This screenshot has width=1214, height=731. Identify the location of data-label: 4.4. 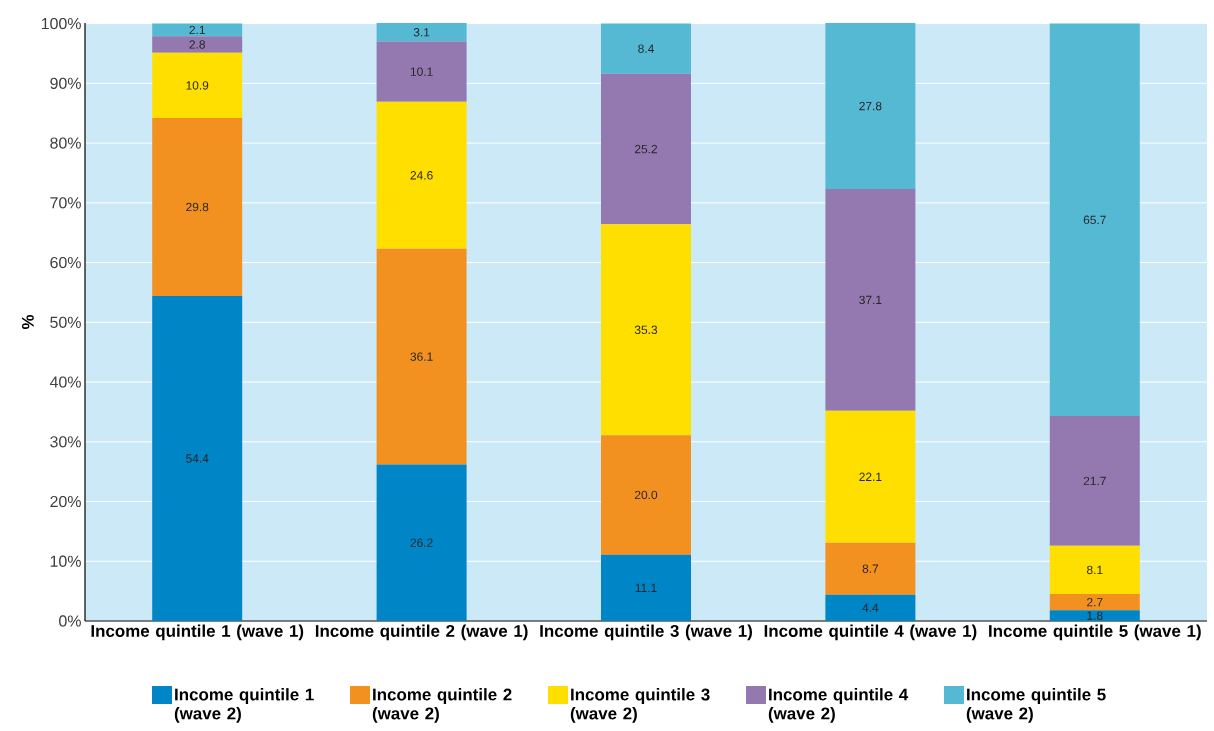
(870, 607).